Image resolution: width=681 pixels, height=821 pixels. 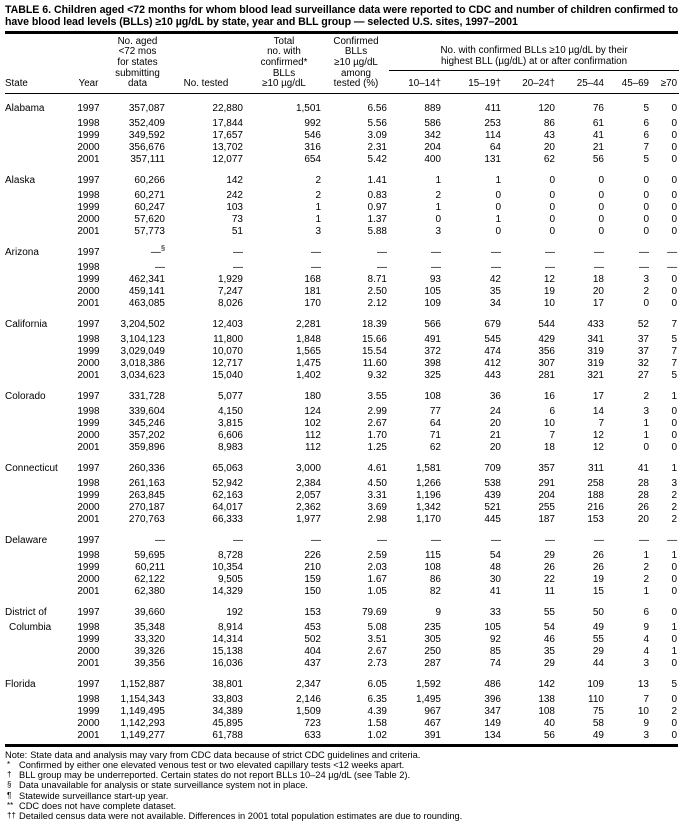 What do you see at coordinates (342, 232) in the screenshot?
I see `table-row: 2001 57,773 51 3 5.88 3 0 0 0 0 0` at bounding box center [342, 232].